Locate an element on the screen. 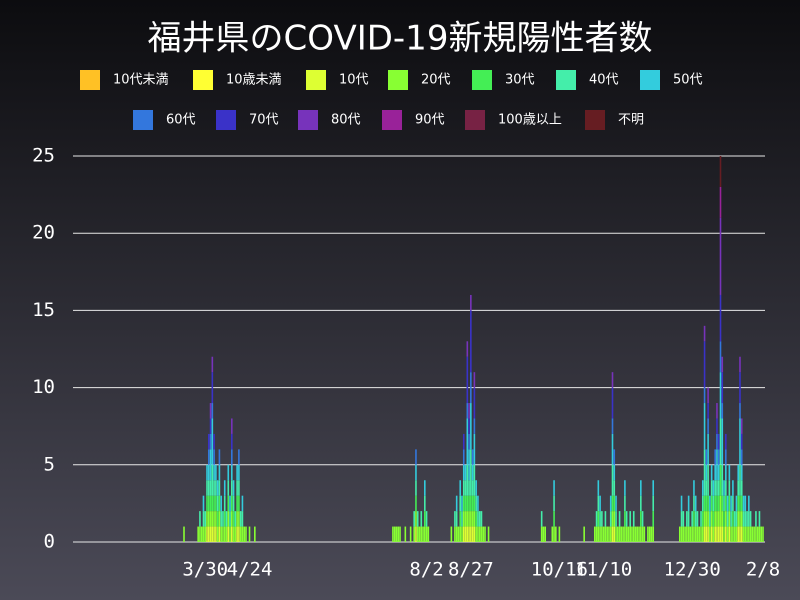 The width and height of the screenshot is (800, 600). y-tick-label: 25 is located at coordinates (43, 156).